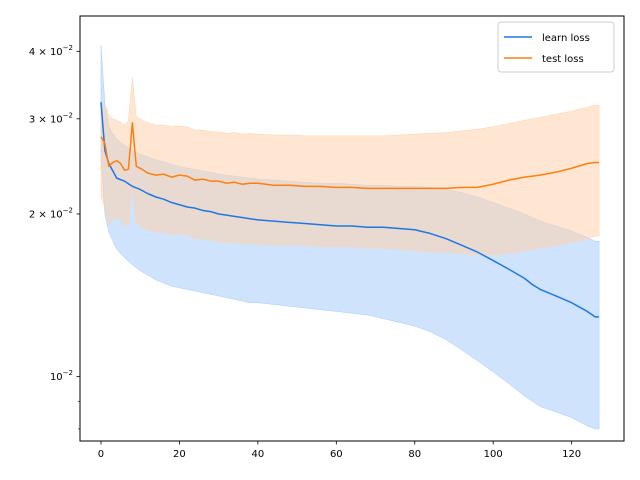  What do you see at coordinates (566, 38) in the screenshot?
I see `legend-label-learn-loss: learn loss` at bounding box center [566, 38].